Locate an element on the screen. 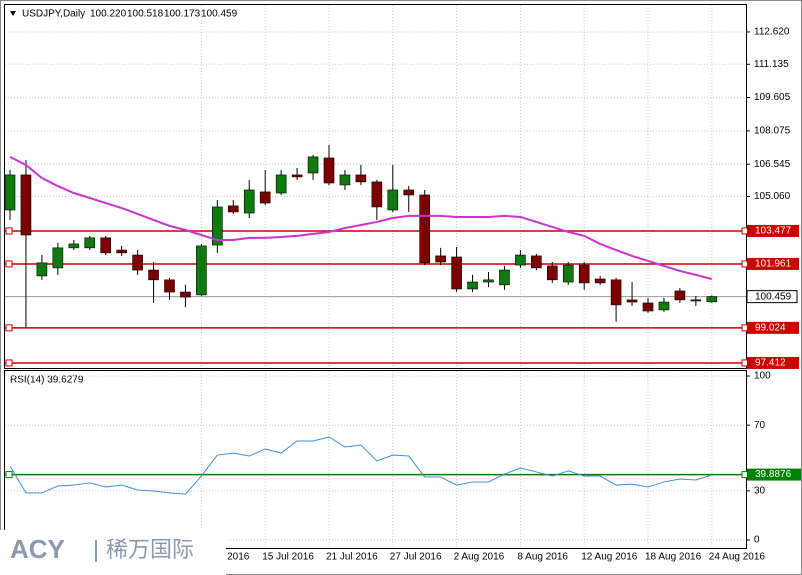  chart-title: USDJPY,Daily is located at coordinates (53, 14).